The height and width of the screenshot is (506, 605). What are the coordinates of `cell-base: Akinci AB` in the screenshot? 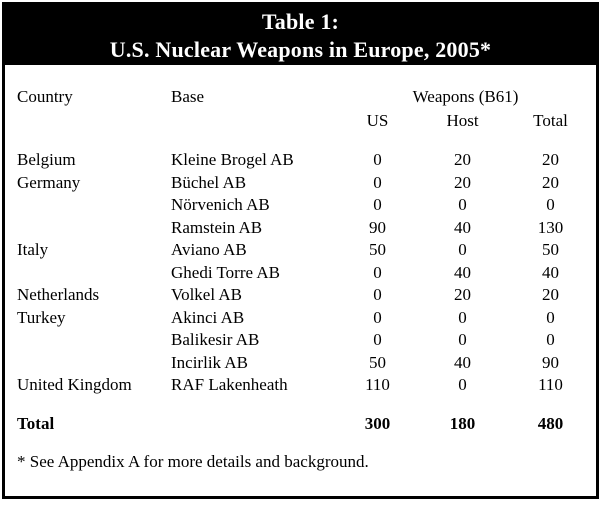 It's located at (208, 317).